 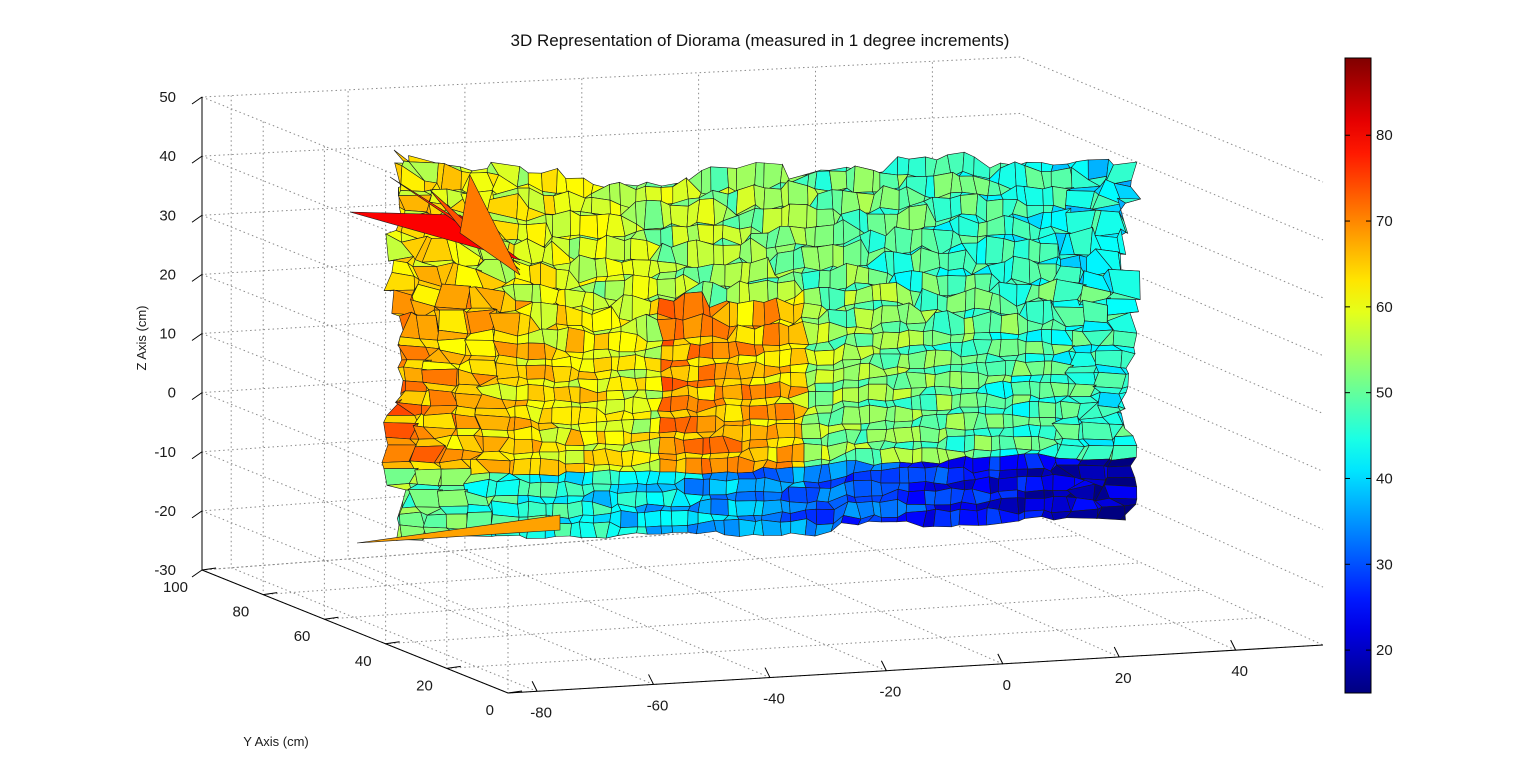 I want to click on x-tick-label: -80, so click(x=541, y=712).